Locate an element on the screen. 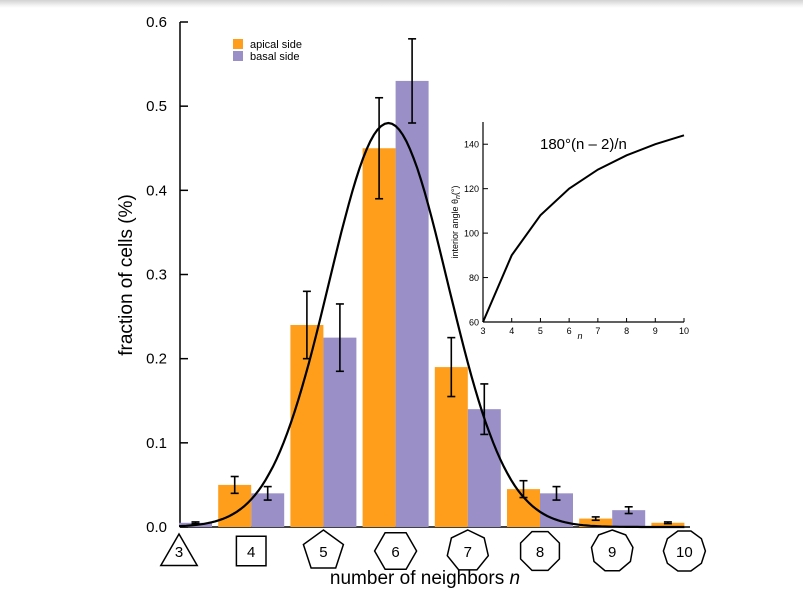 The image size is (803, 611). category-polygons: 3 4 5 6 7 8 9 10 is located at coordinates (433, 550).